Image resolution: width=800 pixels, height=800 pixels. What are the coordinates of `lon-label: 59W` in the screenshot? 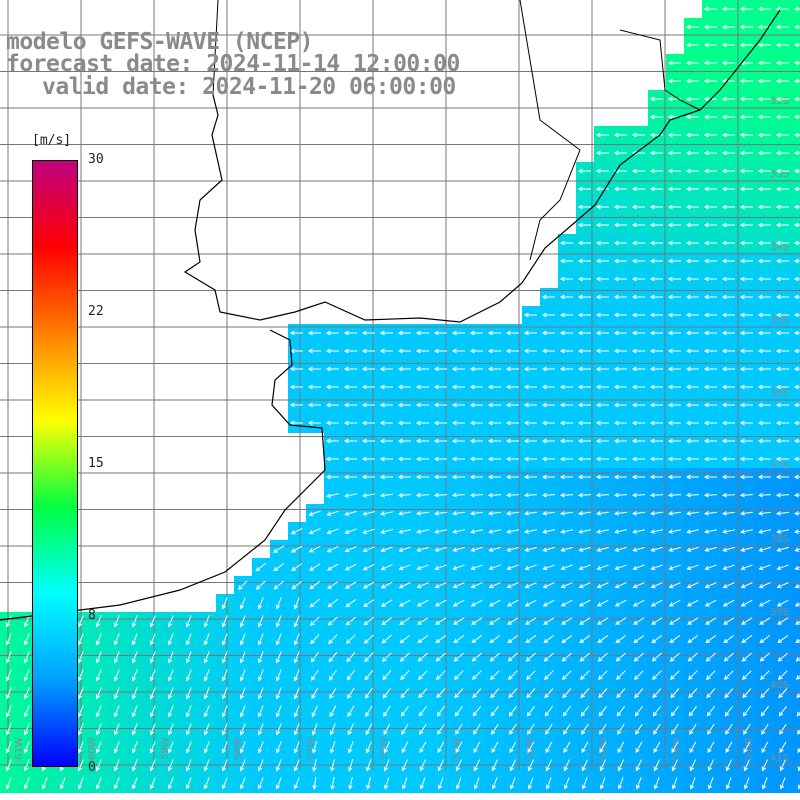 It's located at (165, 748).